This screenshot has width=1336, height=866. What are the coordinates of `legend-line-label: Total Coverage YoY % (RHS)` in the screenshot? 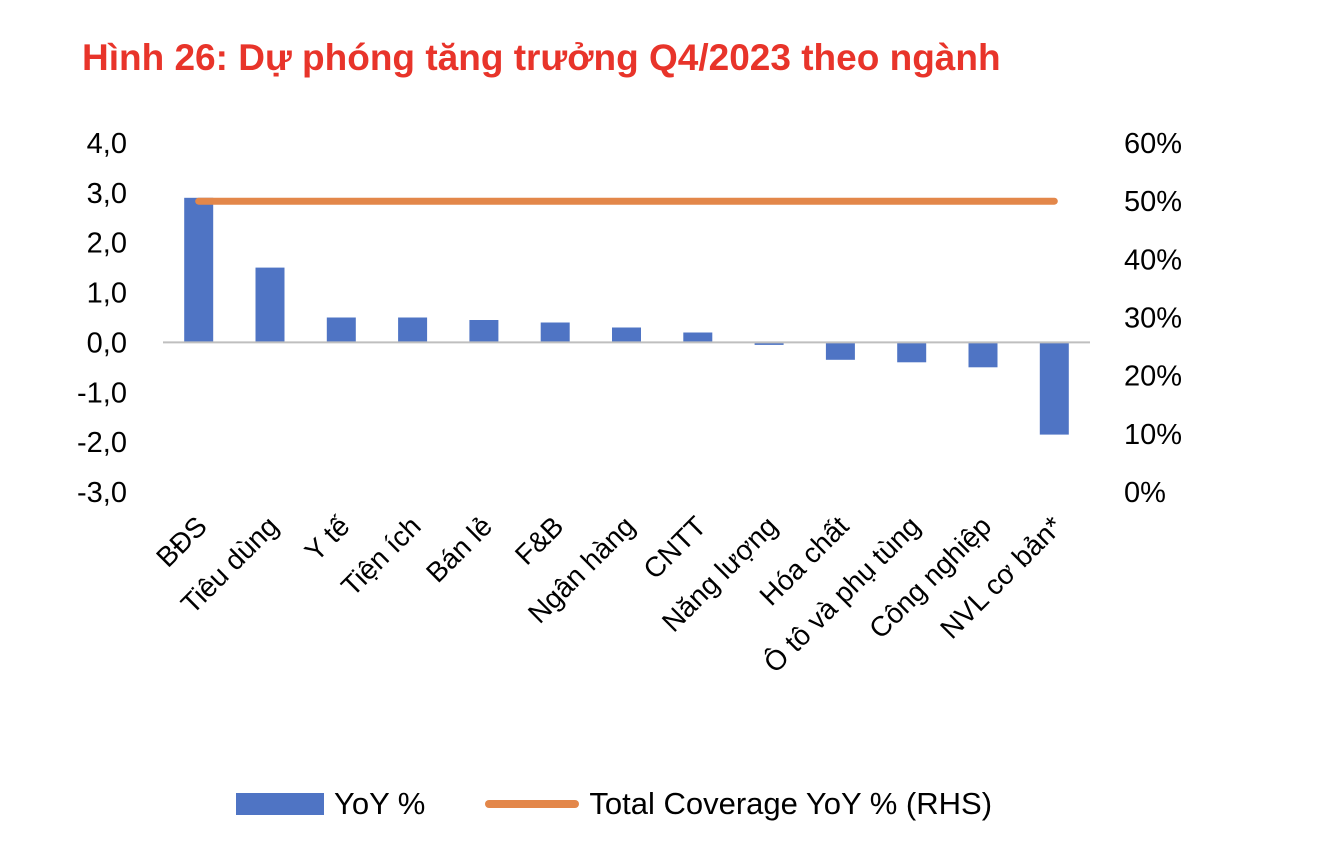 It's located at (791, 803).